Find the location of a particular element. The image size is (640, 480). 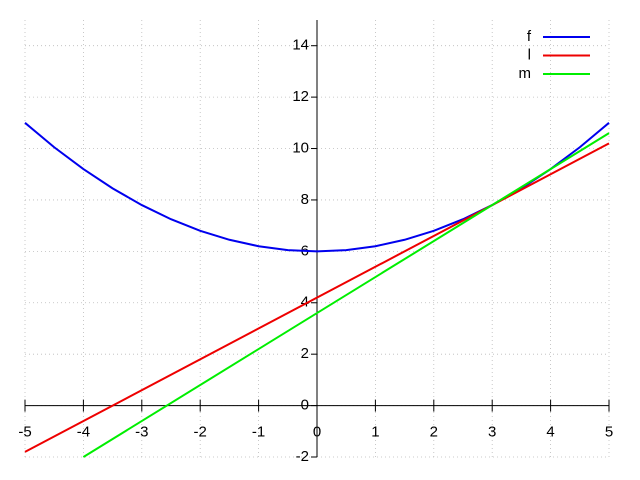

y-tick-label: 0 is located at coordinates (305, 405).